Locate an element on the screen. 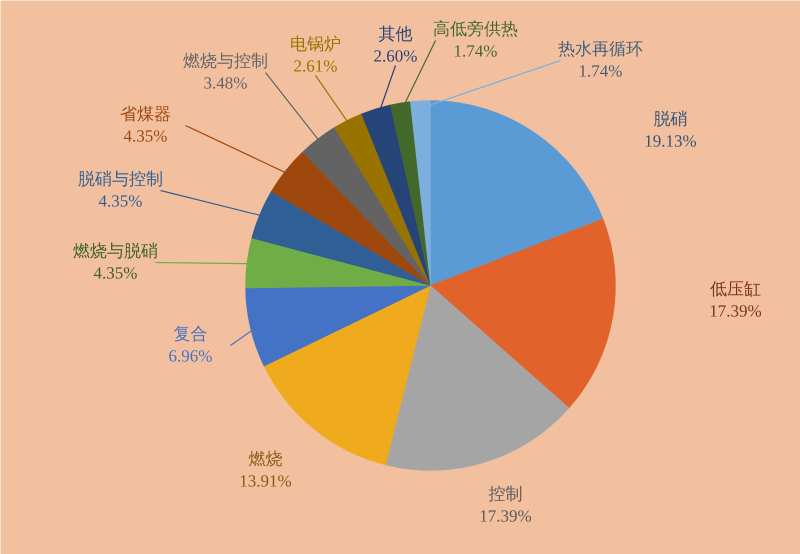 Image resolution: width=800 pixels, height=554 pixels. data-label: 2.60% is located at coordinates (396, 56).